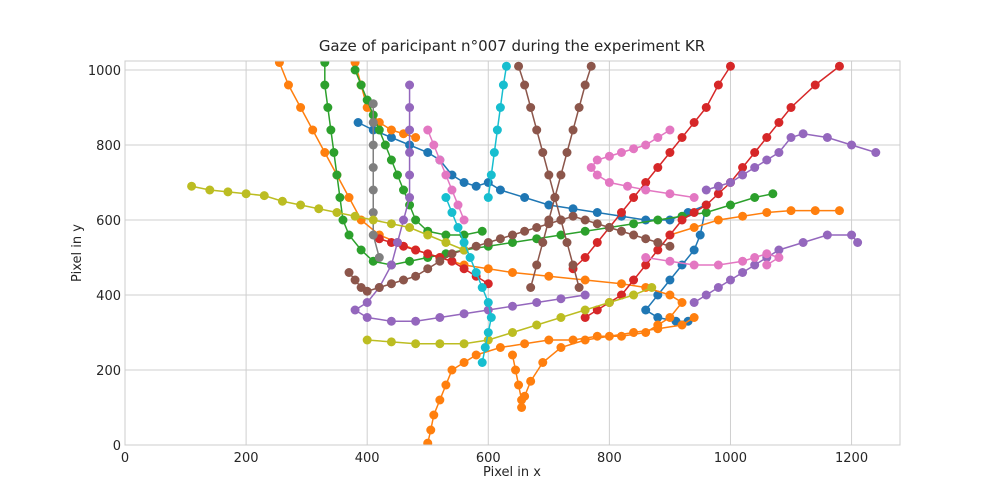 The width and height of the screenshot is (1000, 500). Describe the element at coordinates (367, 458) in the screenshot. I see `x-tick-label: 400` at that location.